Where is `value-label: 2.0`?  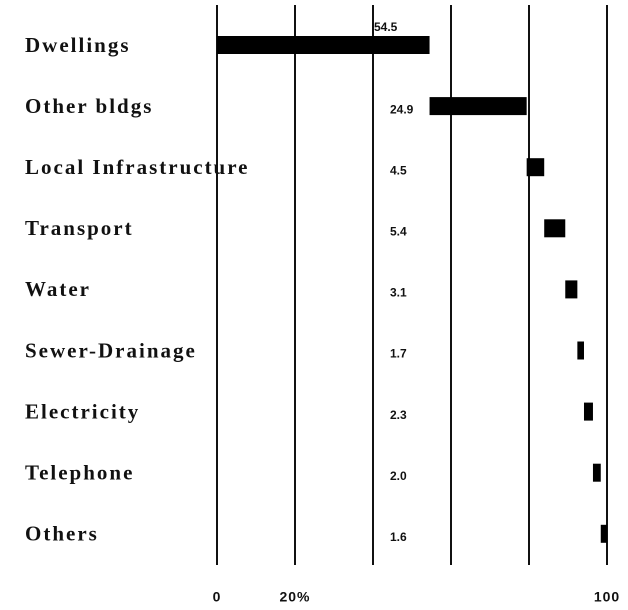 value-label: 2.0 is located at coordinates (398, 476).